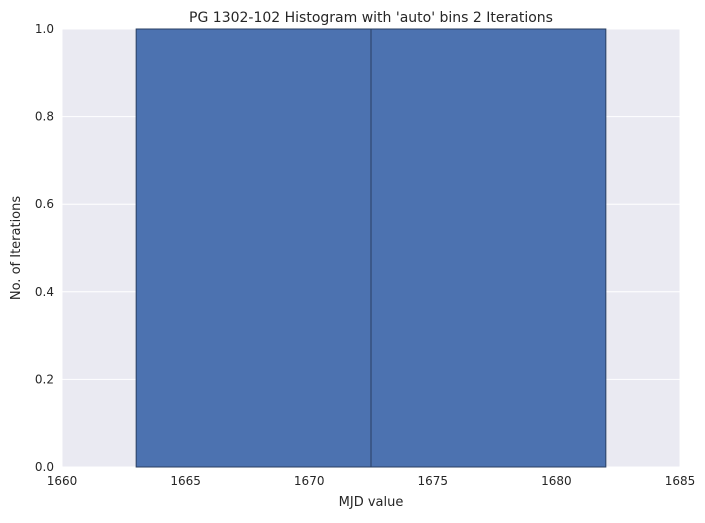  I want to click on y-tick-label: 1.0, so click(44, 29).